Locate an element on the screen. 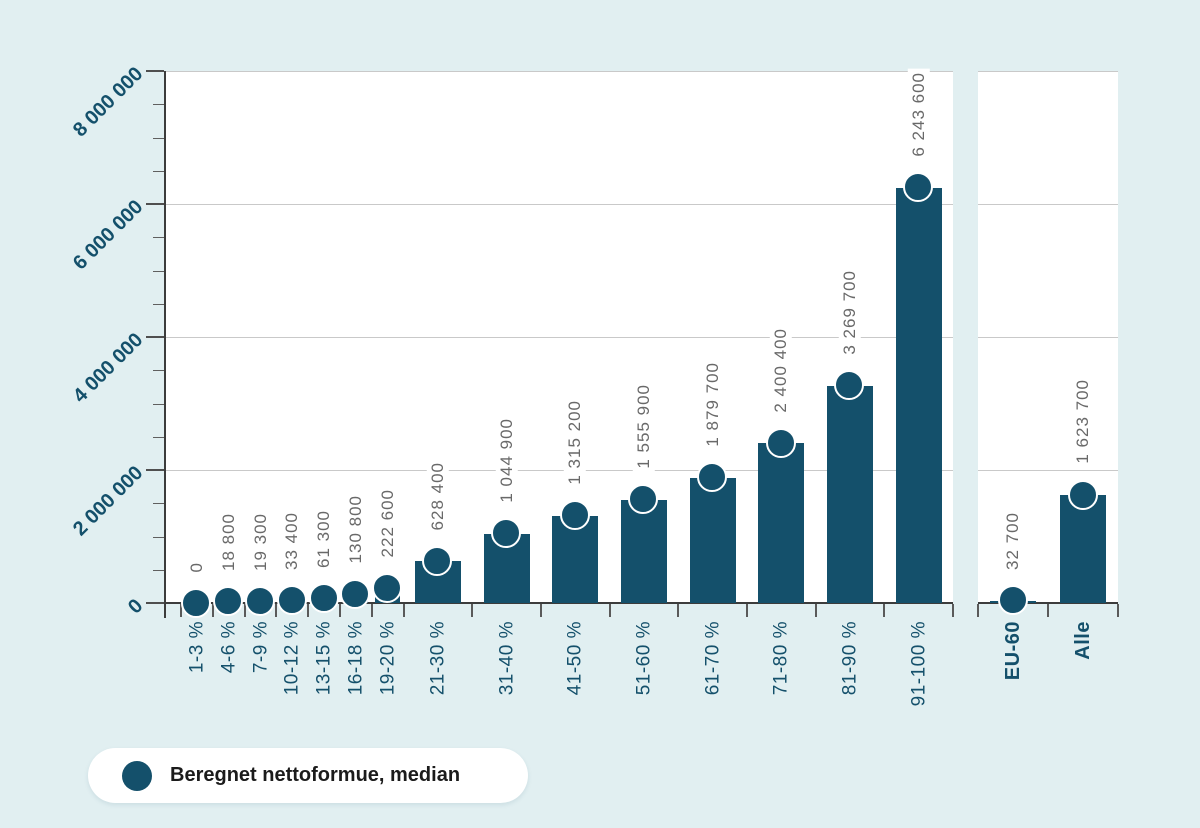 Image resolution: width=1200 pixels, height=828 pixels. x-tick-label: 81-90 % is located at coordinates (850, 658).